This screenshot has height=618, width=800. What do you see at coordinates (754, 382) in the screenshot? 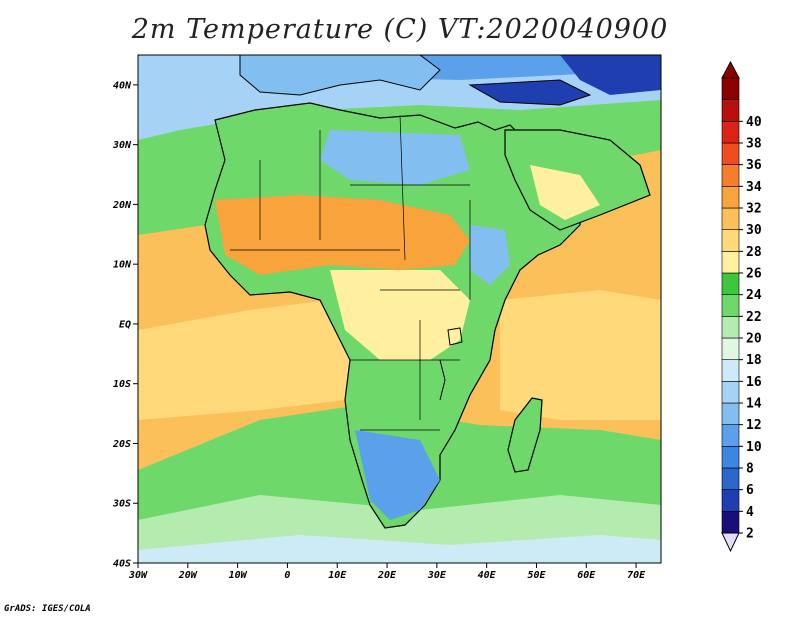
I see `colorbar-level-label: 16` at bounding box center [754, 382].